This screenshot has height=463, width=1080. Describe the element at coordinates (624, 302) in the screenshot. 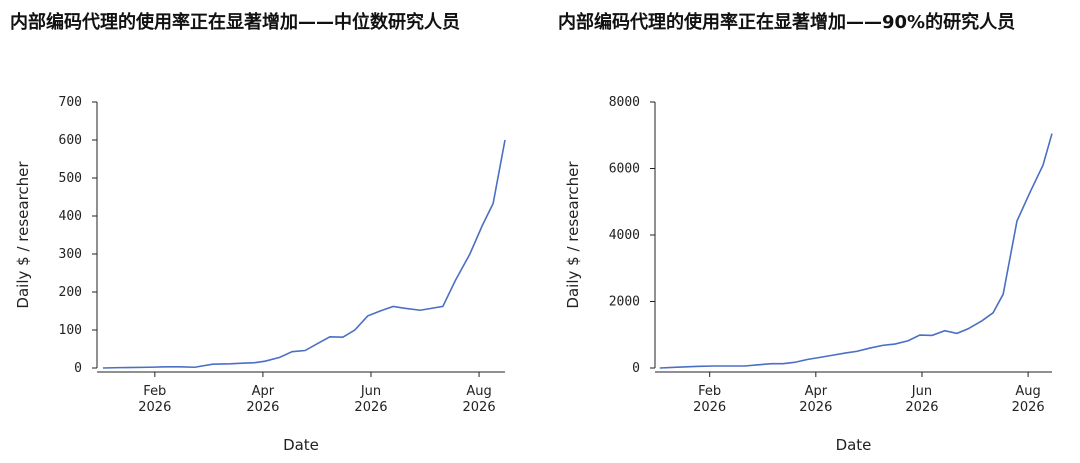

I see `y-tick-label: 2000` at that location.